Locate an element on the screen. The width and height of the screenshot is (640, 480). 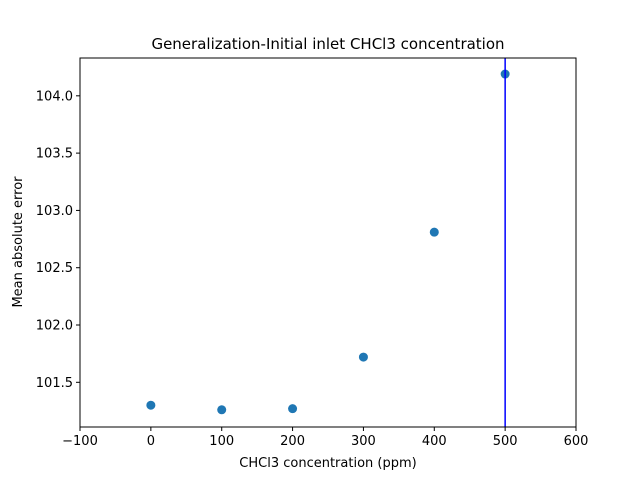
y-axis: 101.5 102.0 102.5 103.0 103.5 104.0 is located at coordinates (58, 240).